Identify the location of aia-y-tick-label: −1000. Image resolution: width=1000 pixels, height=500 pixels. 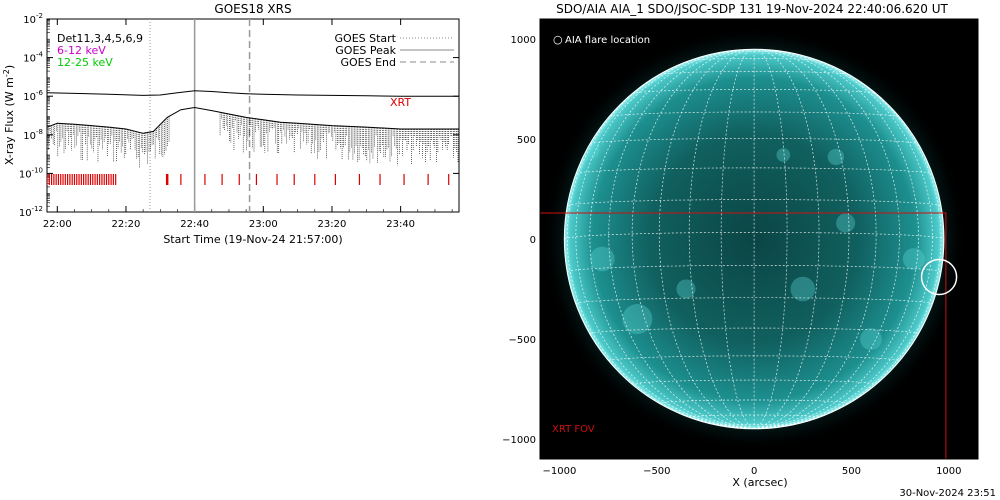
(519, 440).